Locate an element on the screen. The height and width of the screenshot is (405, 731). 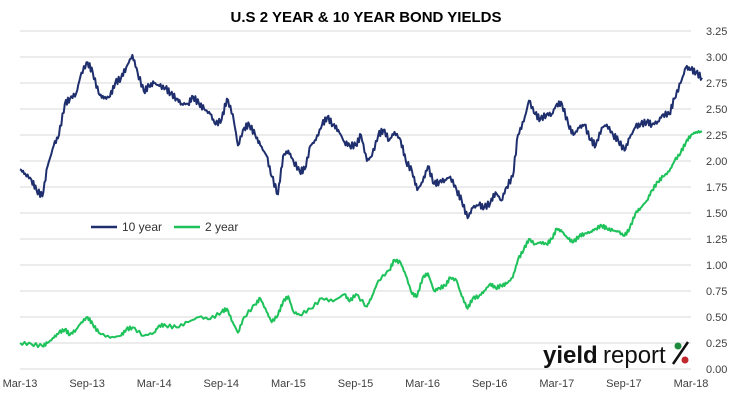
x-tick-label: Sep-17 is located at coordinates (623, 384).